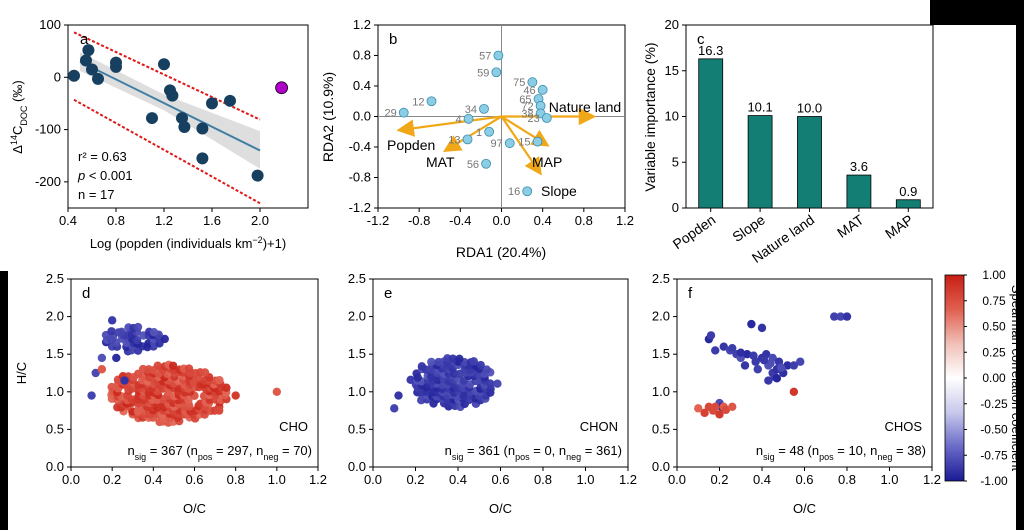 This screenshot has height=530, width=1024. I want to click on site-label: 56, so click(473, 165).